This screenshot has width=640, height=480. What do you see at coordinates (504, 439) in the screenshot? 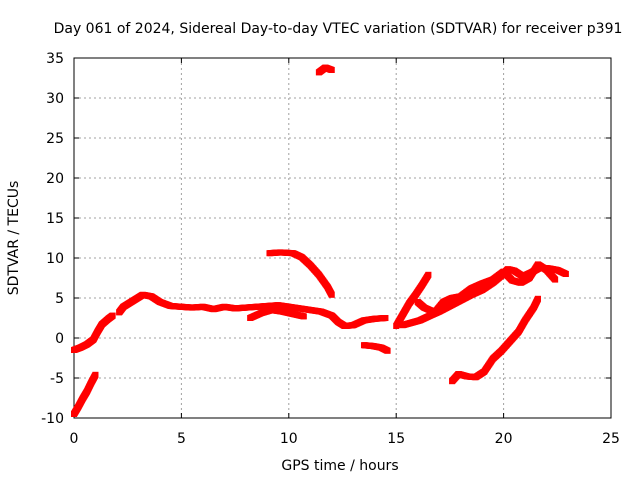
I see `x-tick-label: 20` at bounding box center [504, 439].